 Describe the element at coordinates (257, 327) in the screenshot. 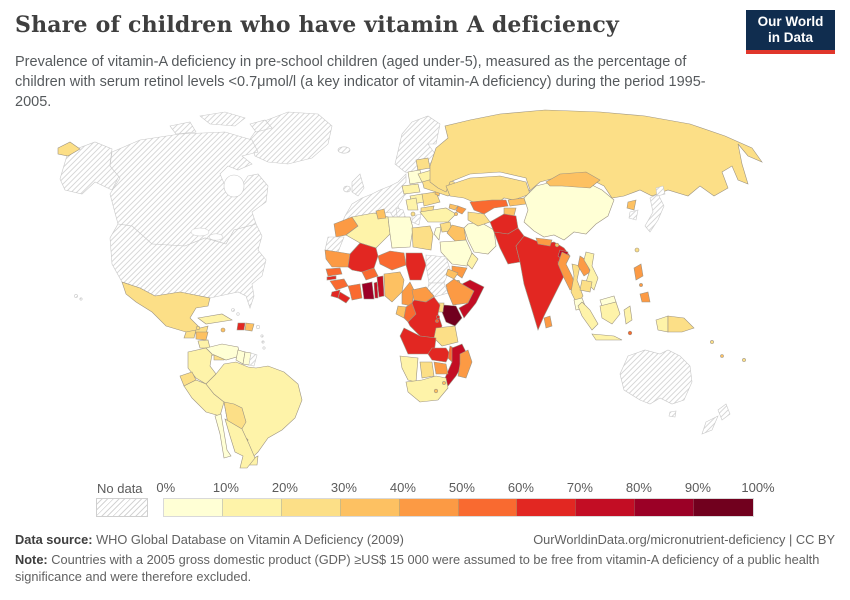

I see `country-puerto-rico` at that location.